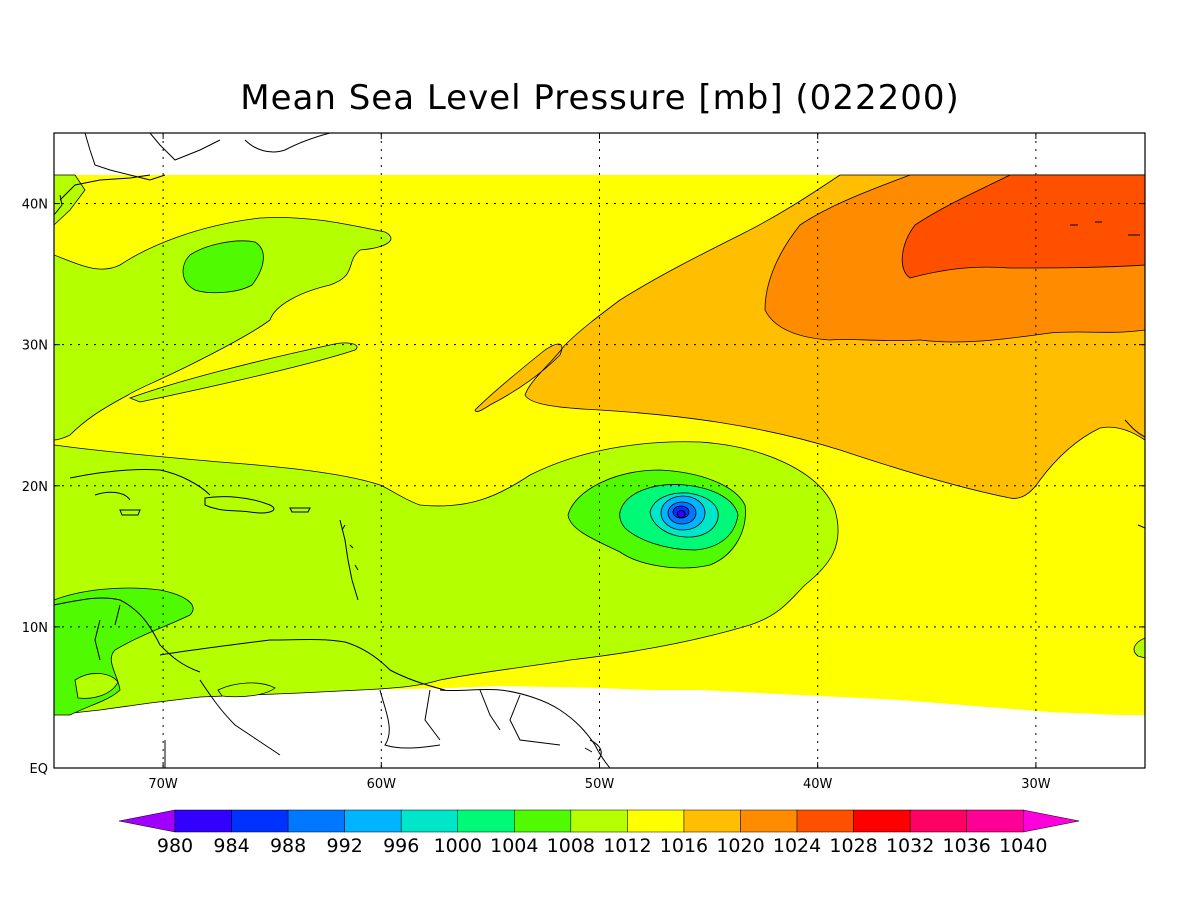 This screenshot has height=900, width=1200. I want to click on colorbar-label: 1028, so click(853, 846).